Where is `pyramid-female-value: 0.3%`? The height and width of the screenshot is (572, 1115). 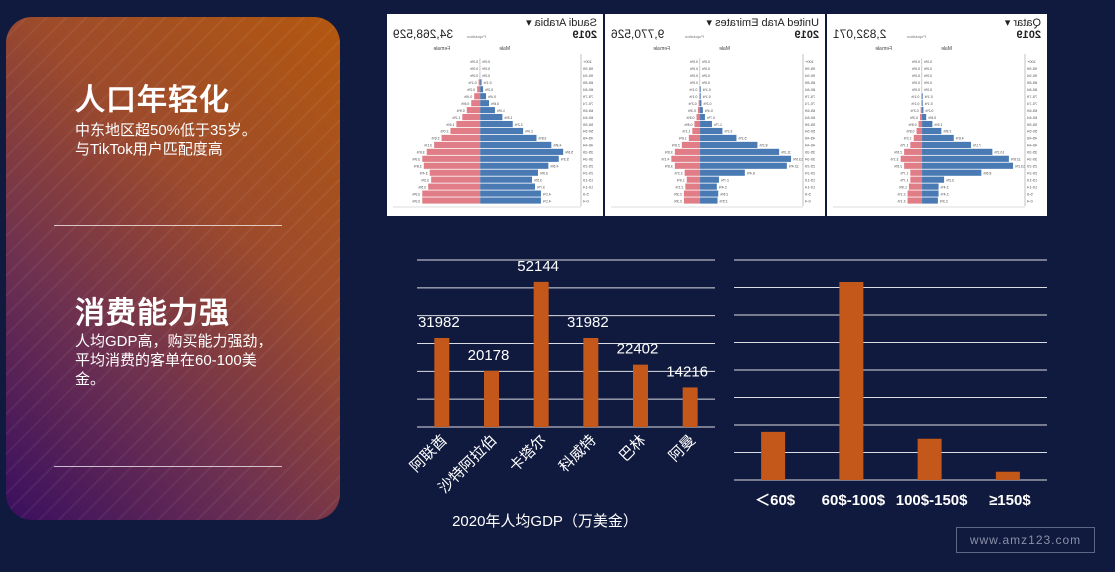
pyramid-female-value: 0.3% is located at coordinates (692, 111).